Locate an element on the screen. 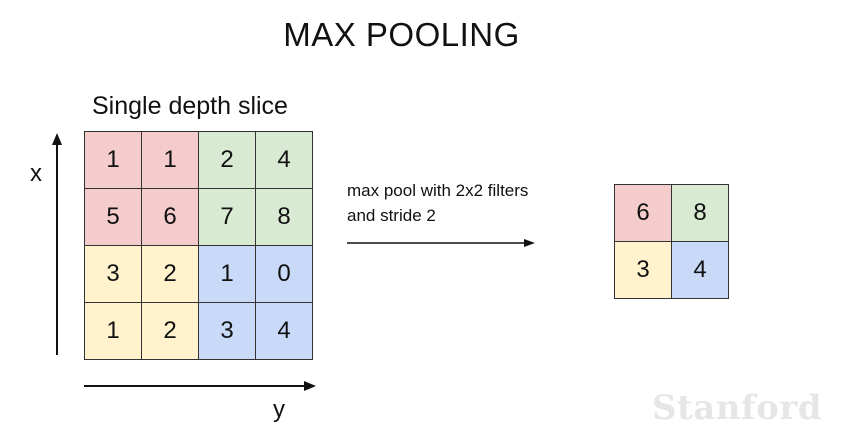 The image size is (849, 431). y-axis-arrowhead is located at coordinates (310, 386).